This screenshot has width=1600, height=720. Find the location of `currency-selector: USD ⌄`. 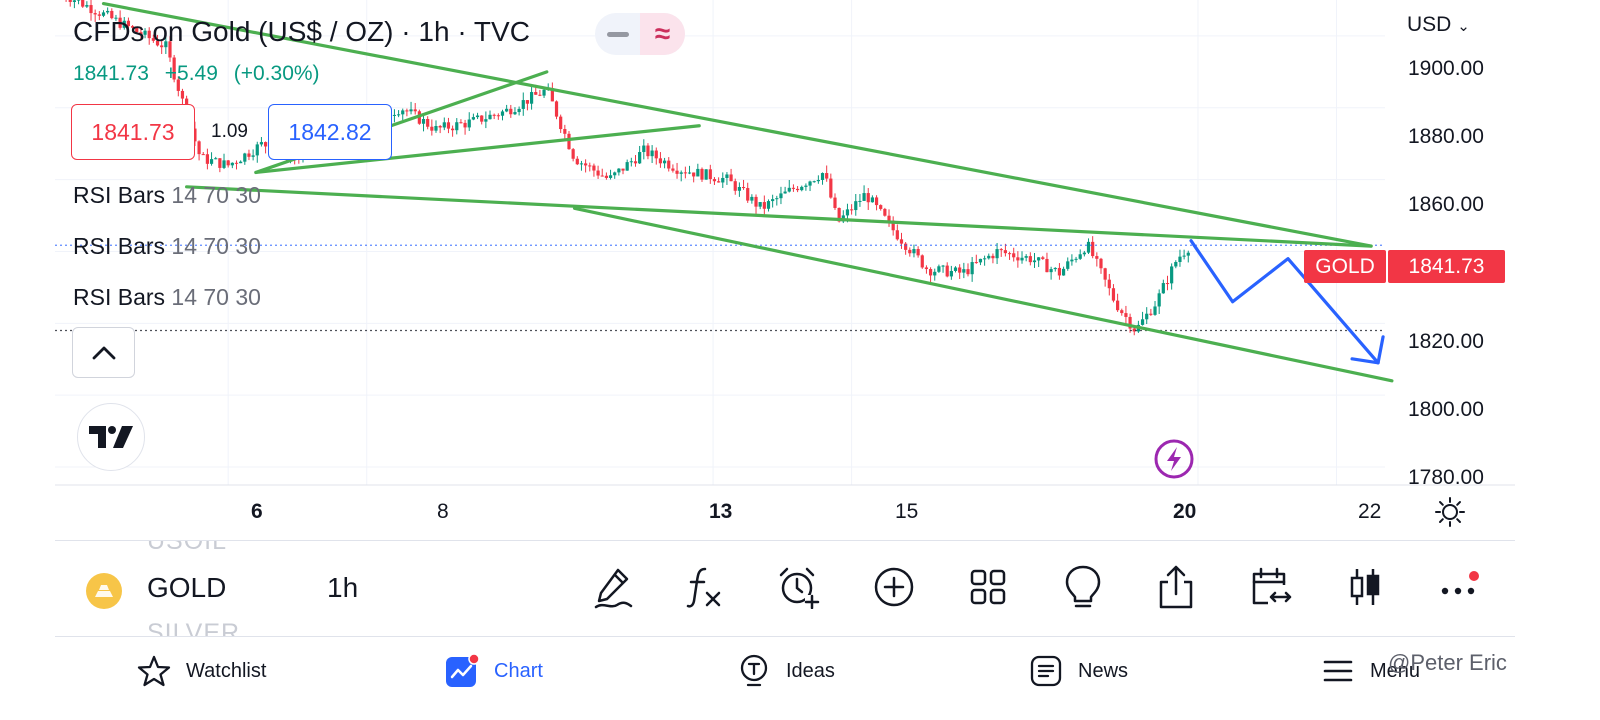

currency-selector: USD ⌄ is located at coordinates (1438, 25).